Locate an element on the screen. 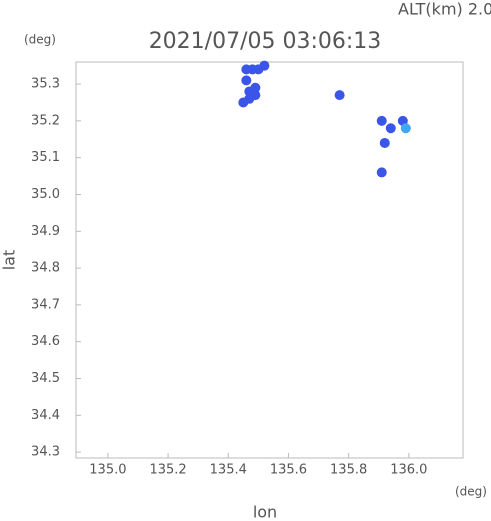 Image resolution: width=491 pixels, height=521 pixels. chart-title: 2021/07/05 03:06:13 is located at coordinates (265, 41).